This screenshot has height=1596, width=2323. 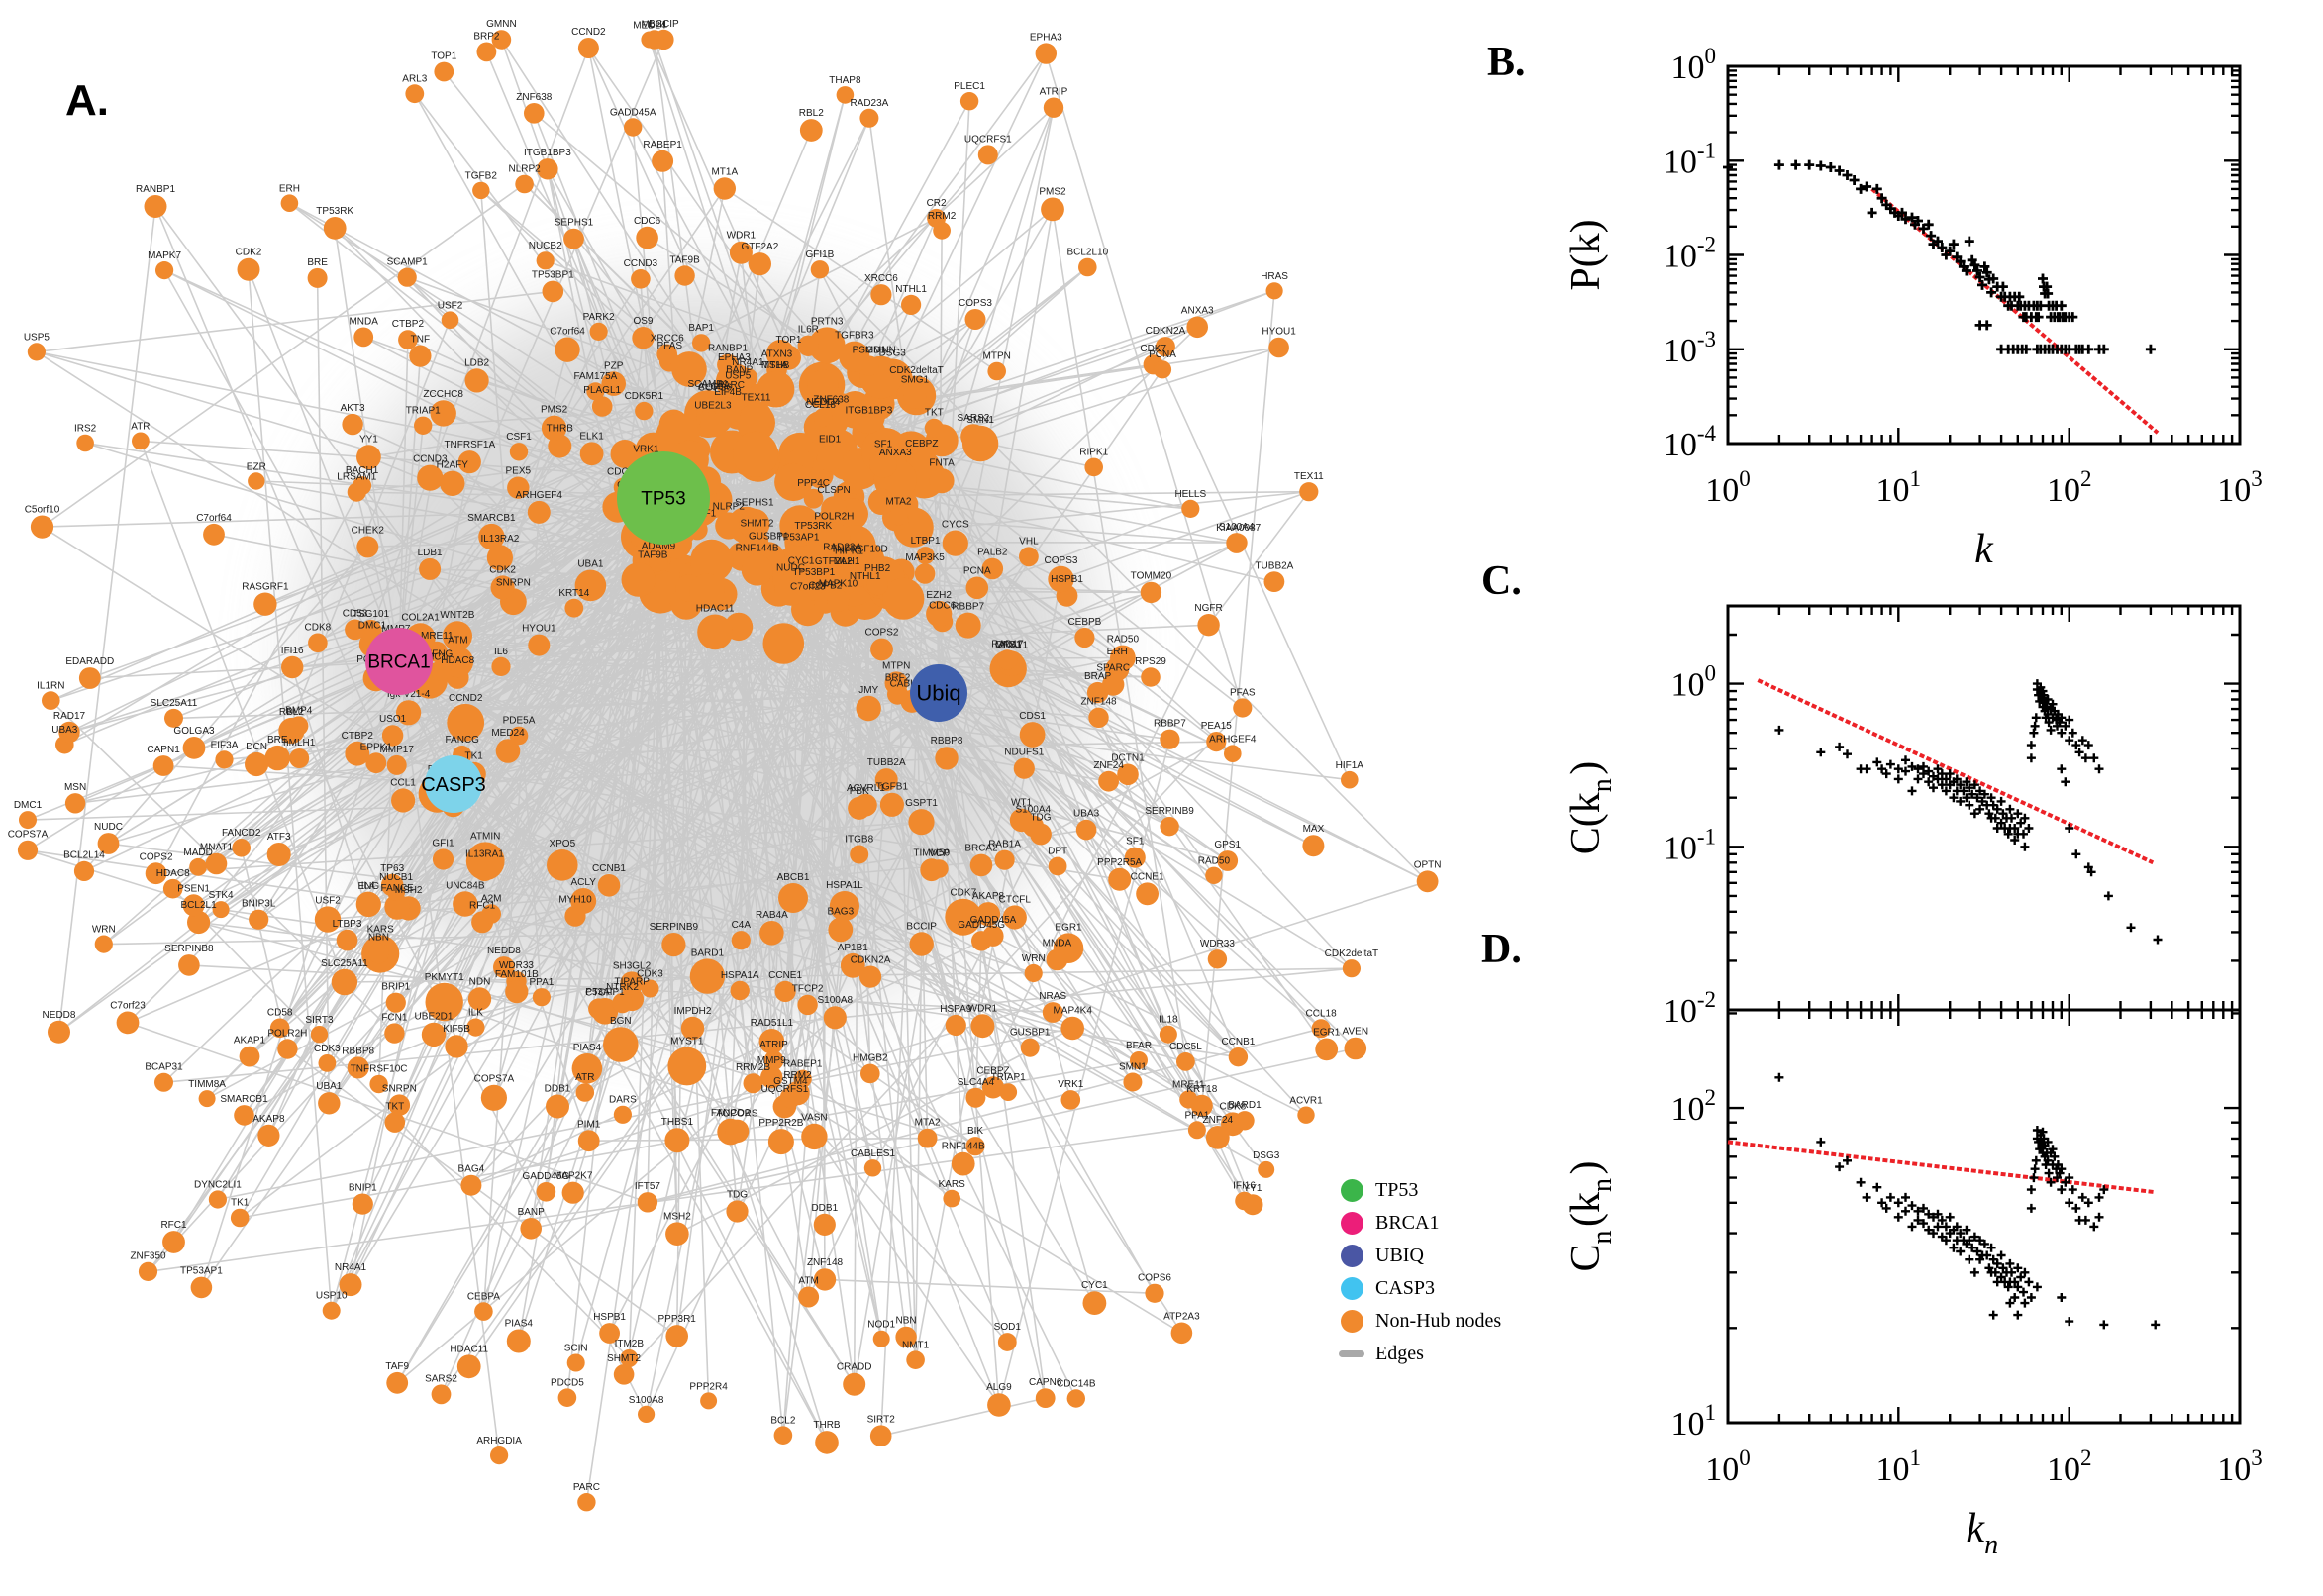 I want to click on node-label: OS9, so click(x=643, y=321).